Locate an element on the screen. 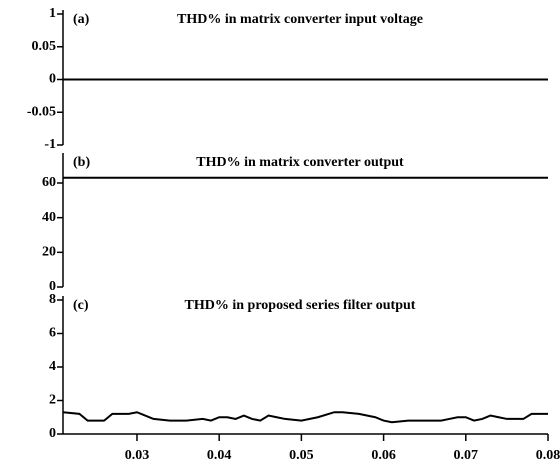 Image resolution: width=560 pixels, height=469 pixels. panel-title: THD% in matrix converter input voltage is located at coordinates (300, 19).